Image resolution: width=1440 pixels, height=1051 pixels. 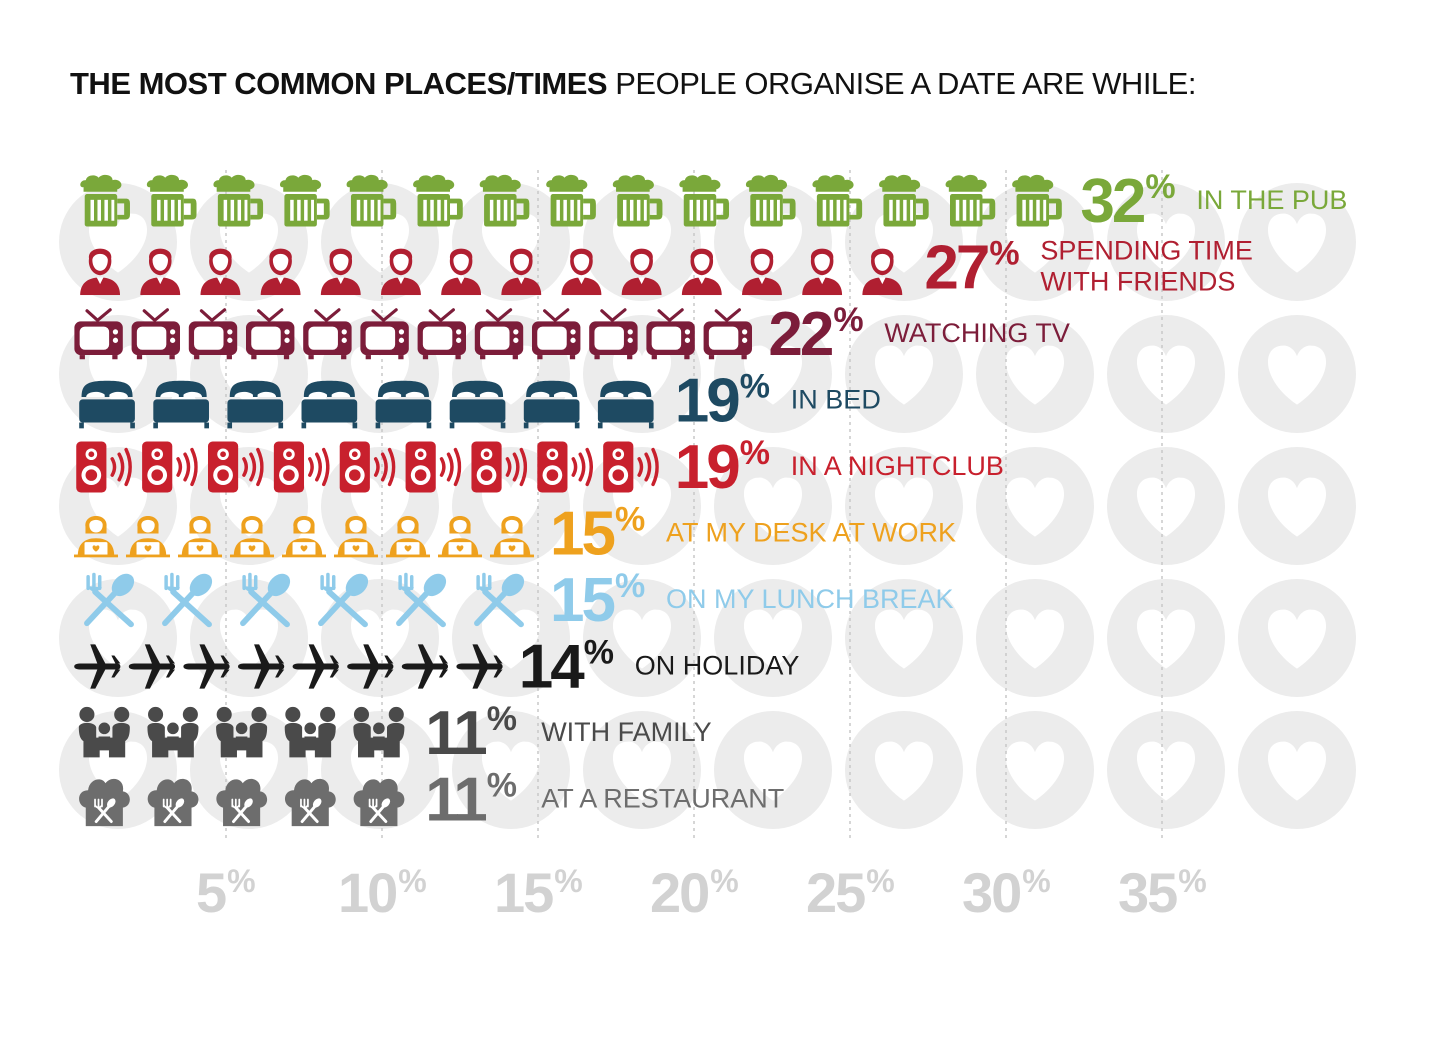 I want to click on bar-row: 11% WITH FAMILY, so click(x=395, y=733).